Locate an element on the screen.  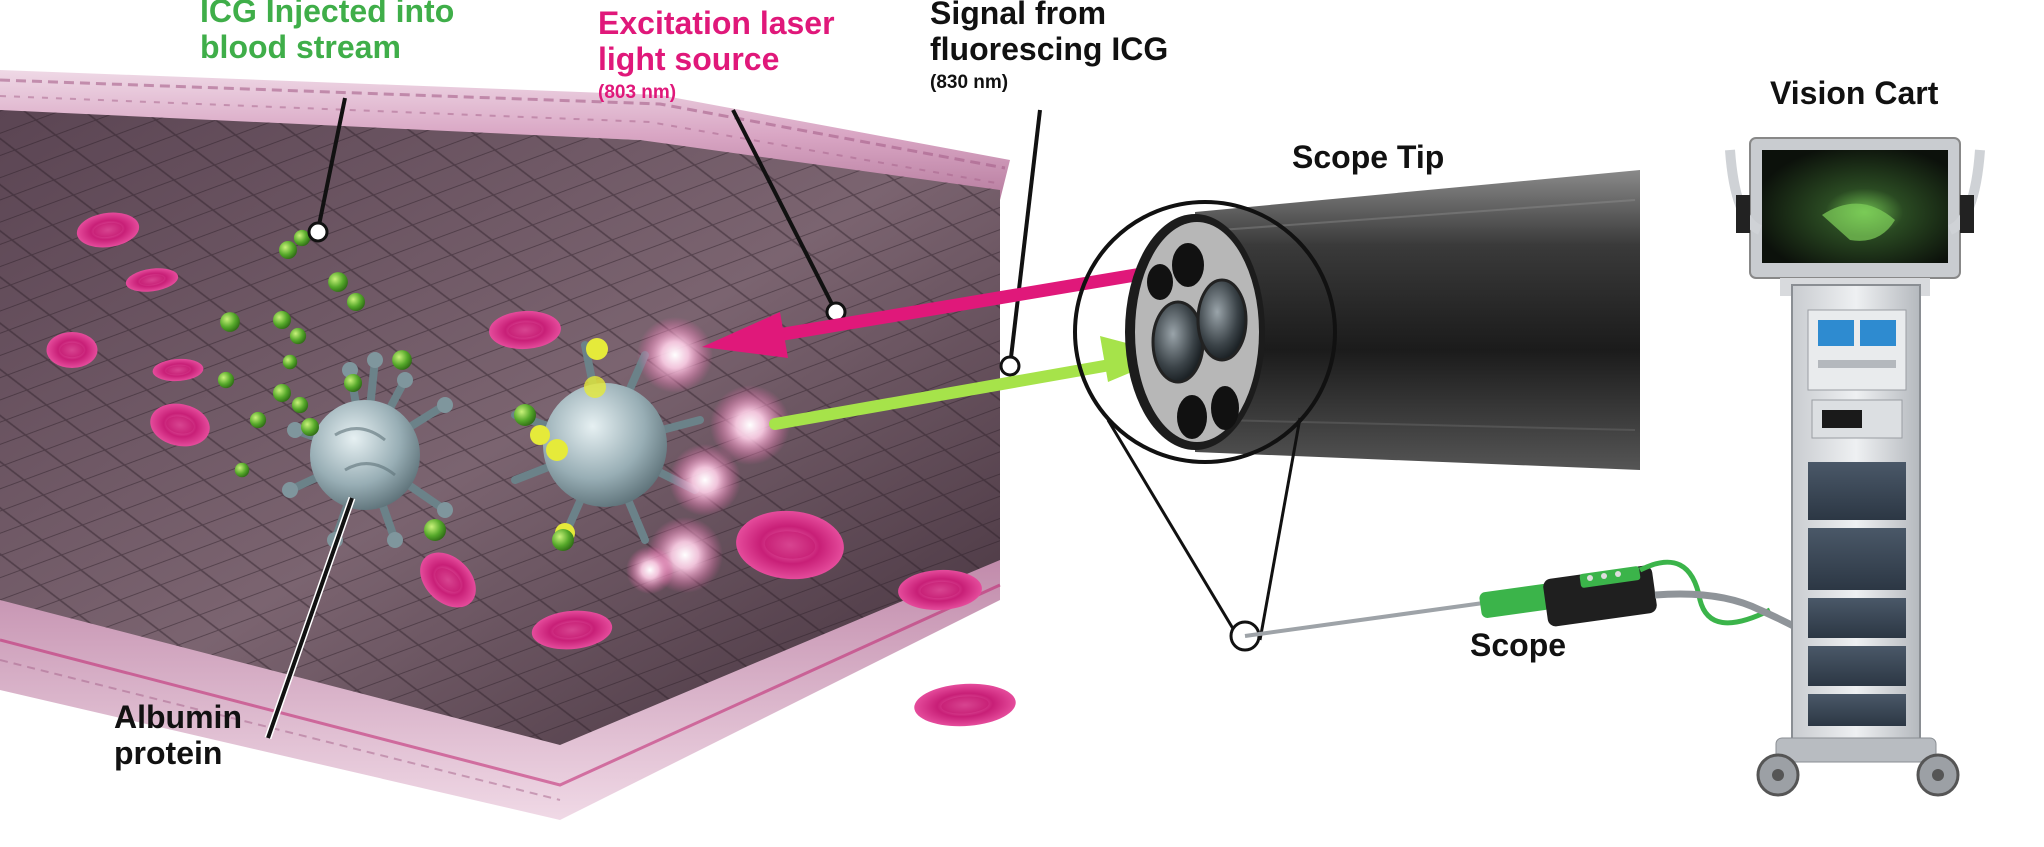
signal-wavelength: (830 nm) is located at coordinates (969, 82).